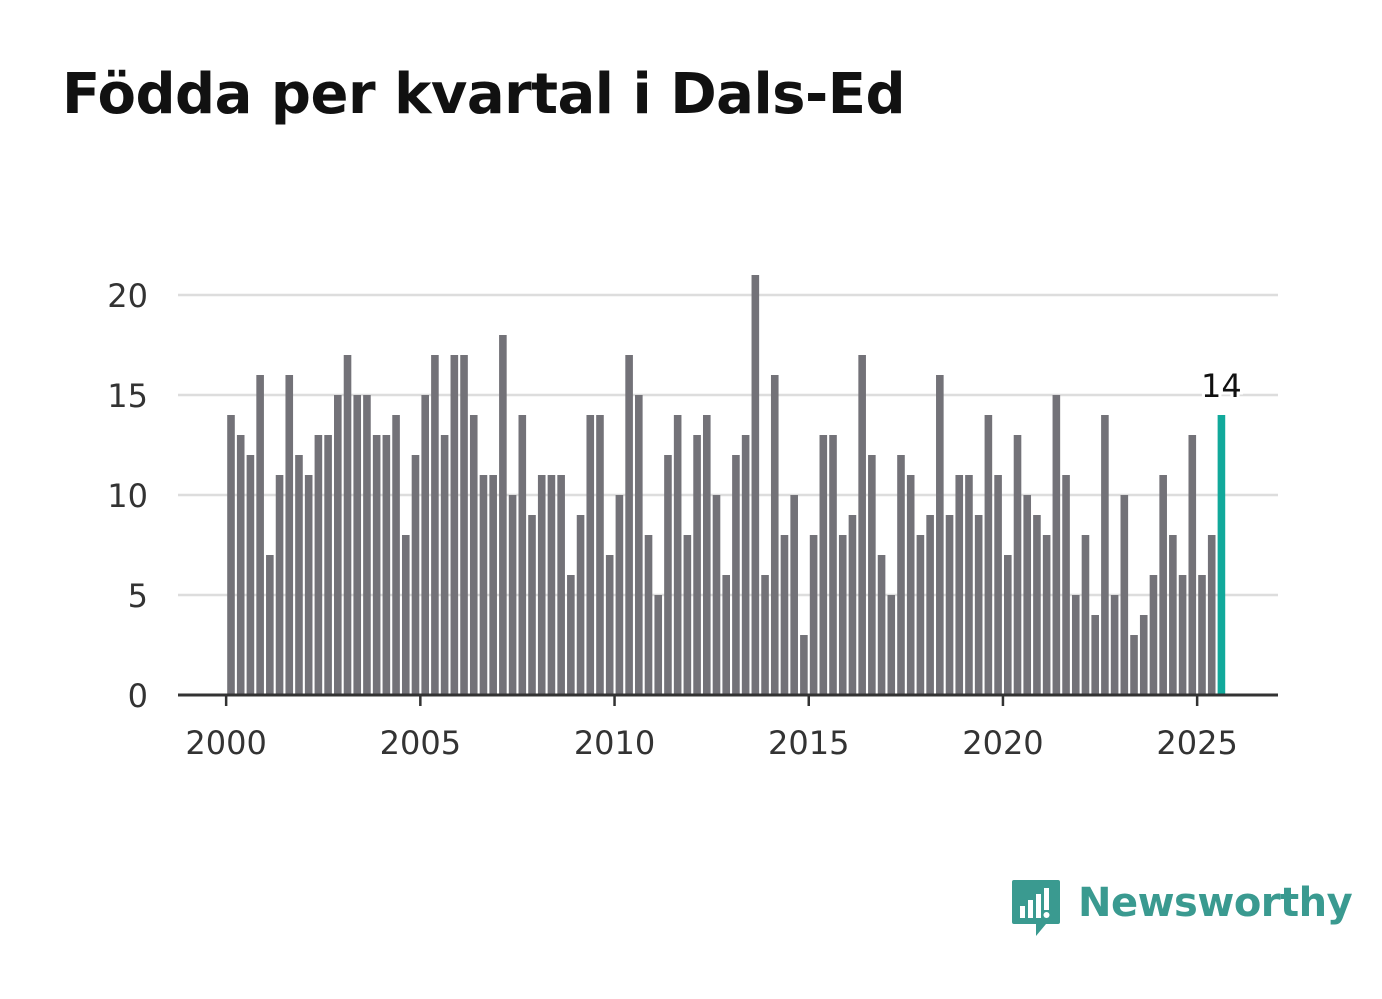 The image size is (1382, 999). I want to click on y-axis-ticks: 0 5 10 15 20, so click(127, 496).